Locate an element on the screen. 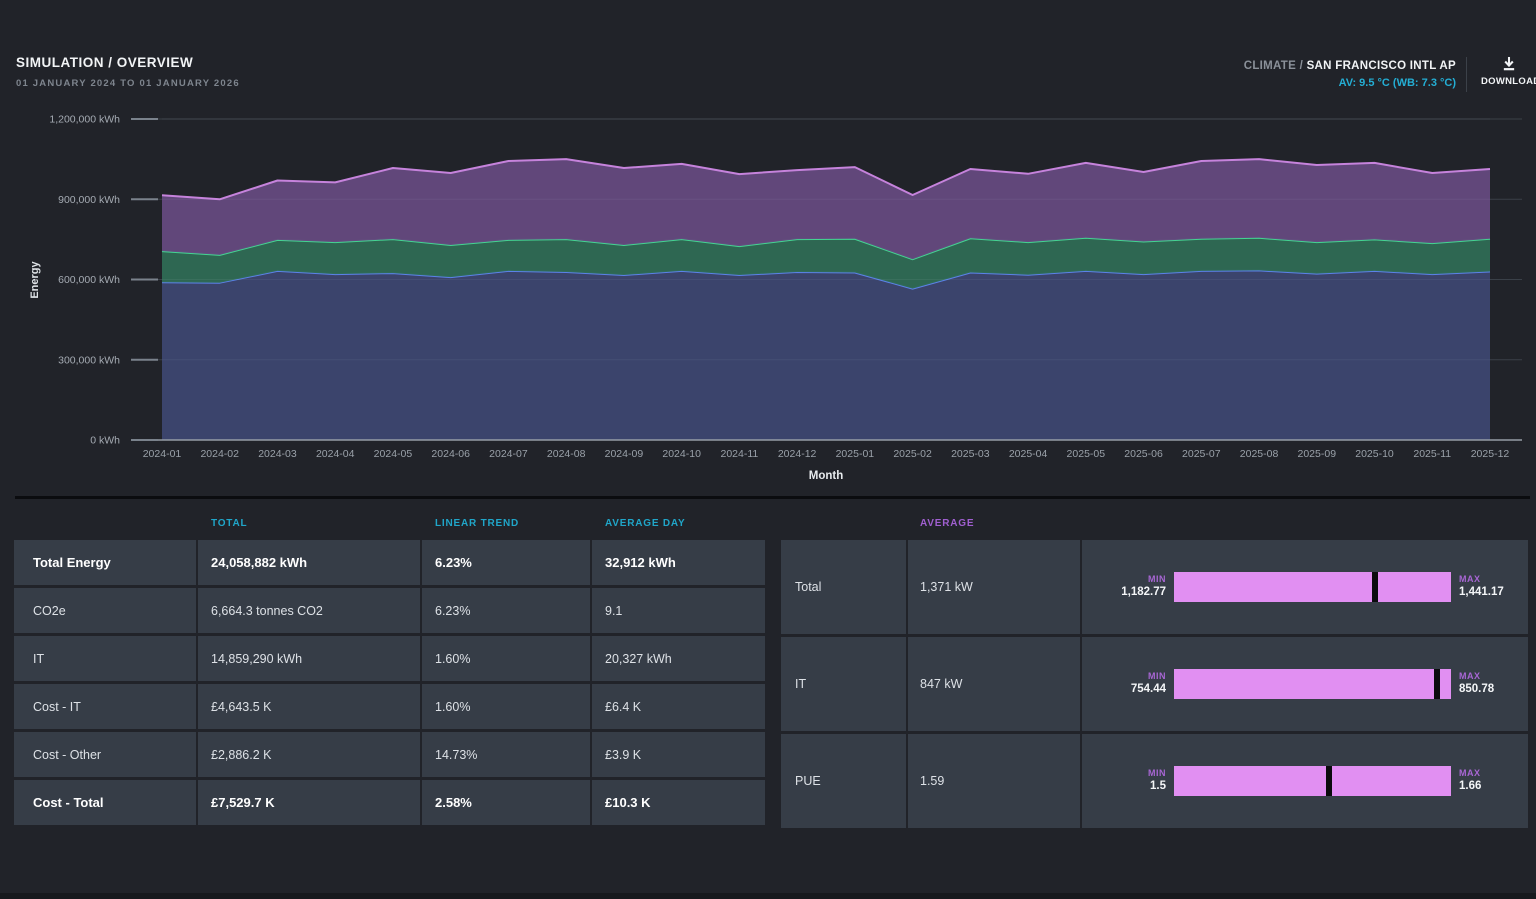 The image size is (1536, 899). climate-label: CLIMATE is located at coordinates (1270, 66).